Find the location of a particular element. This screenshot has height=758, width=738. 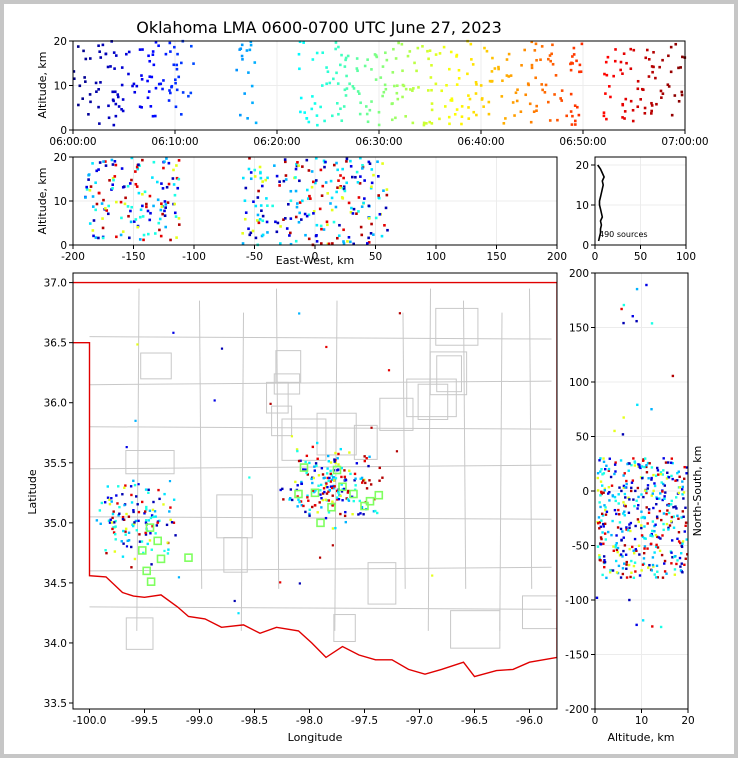

ew-altitude-xticks: -200 -150 -100 -50 0 50 100 150 200 is located at coordinates (314, 254).